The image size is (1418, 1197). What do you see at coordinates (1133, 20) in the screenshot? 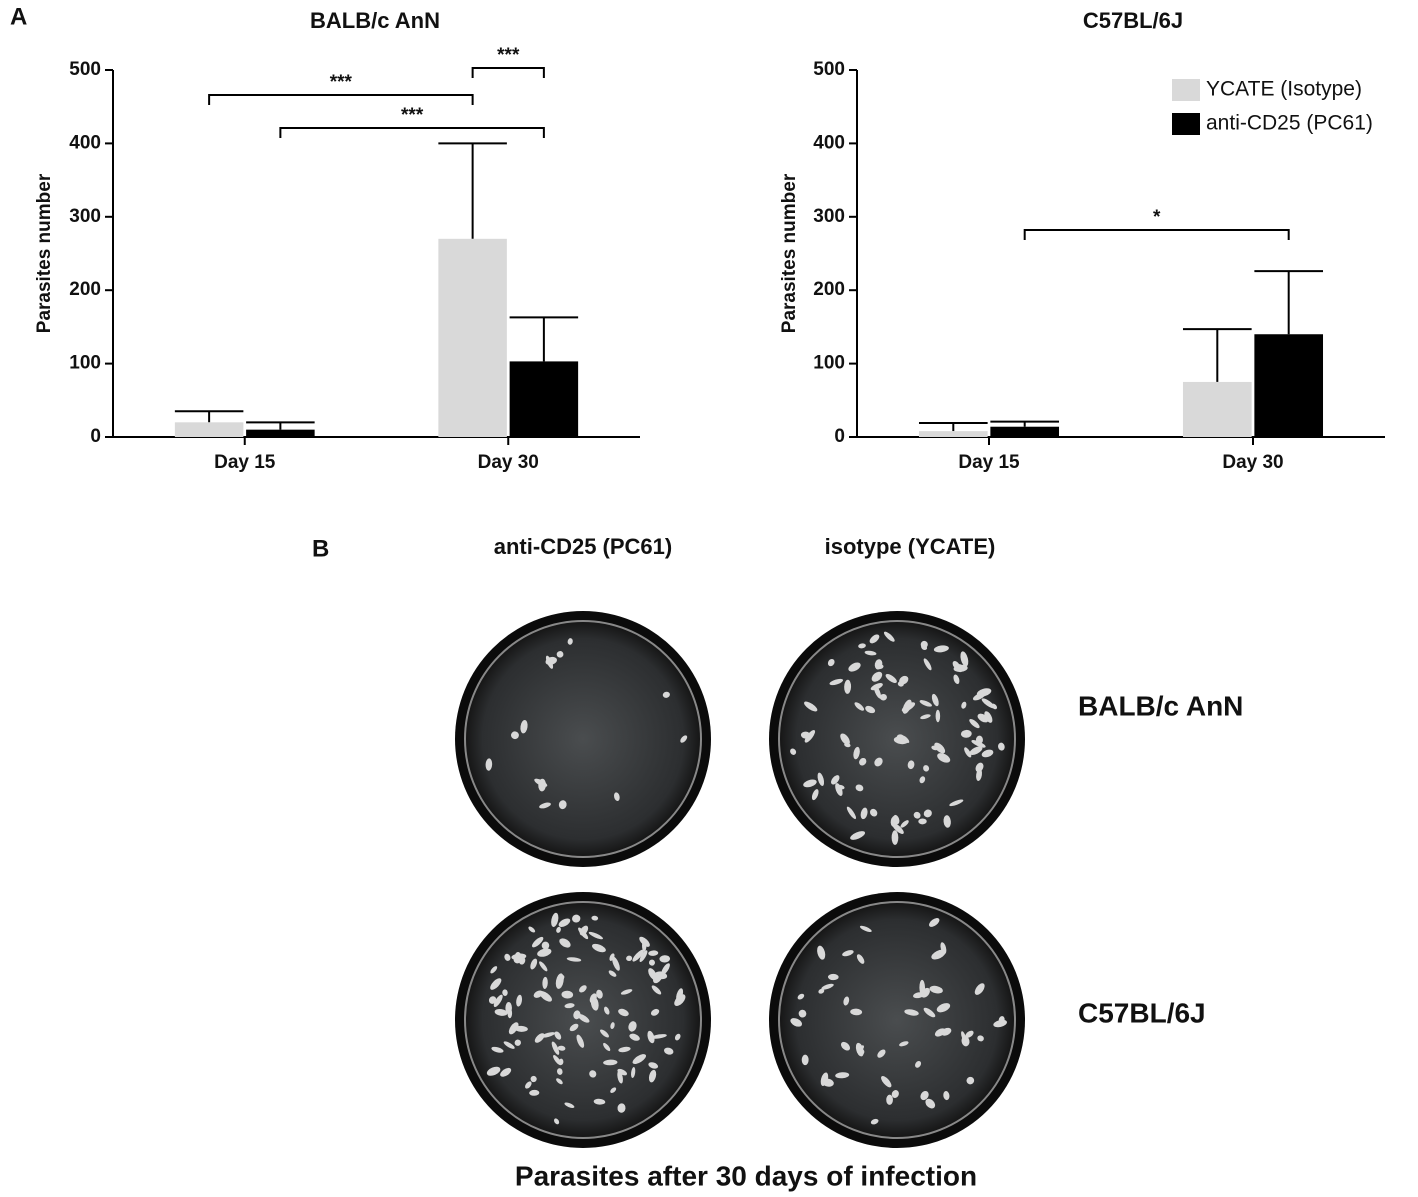
I see `chart-title: C57BL/6J` at bounding box center [1133, 20].